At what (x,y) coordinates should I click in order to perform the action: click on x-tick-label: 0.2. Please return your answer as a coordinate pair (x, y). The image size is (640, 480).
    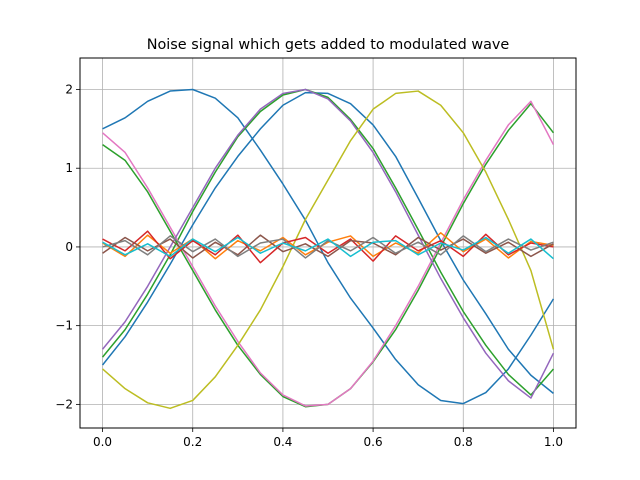
    Looking at the image, I should click on (192, 442).